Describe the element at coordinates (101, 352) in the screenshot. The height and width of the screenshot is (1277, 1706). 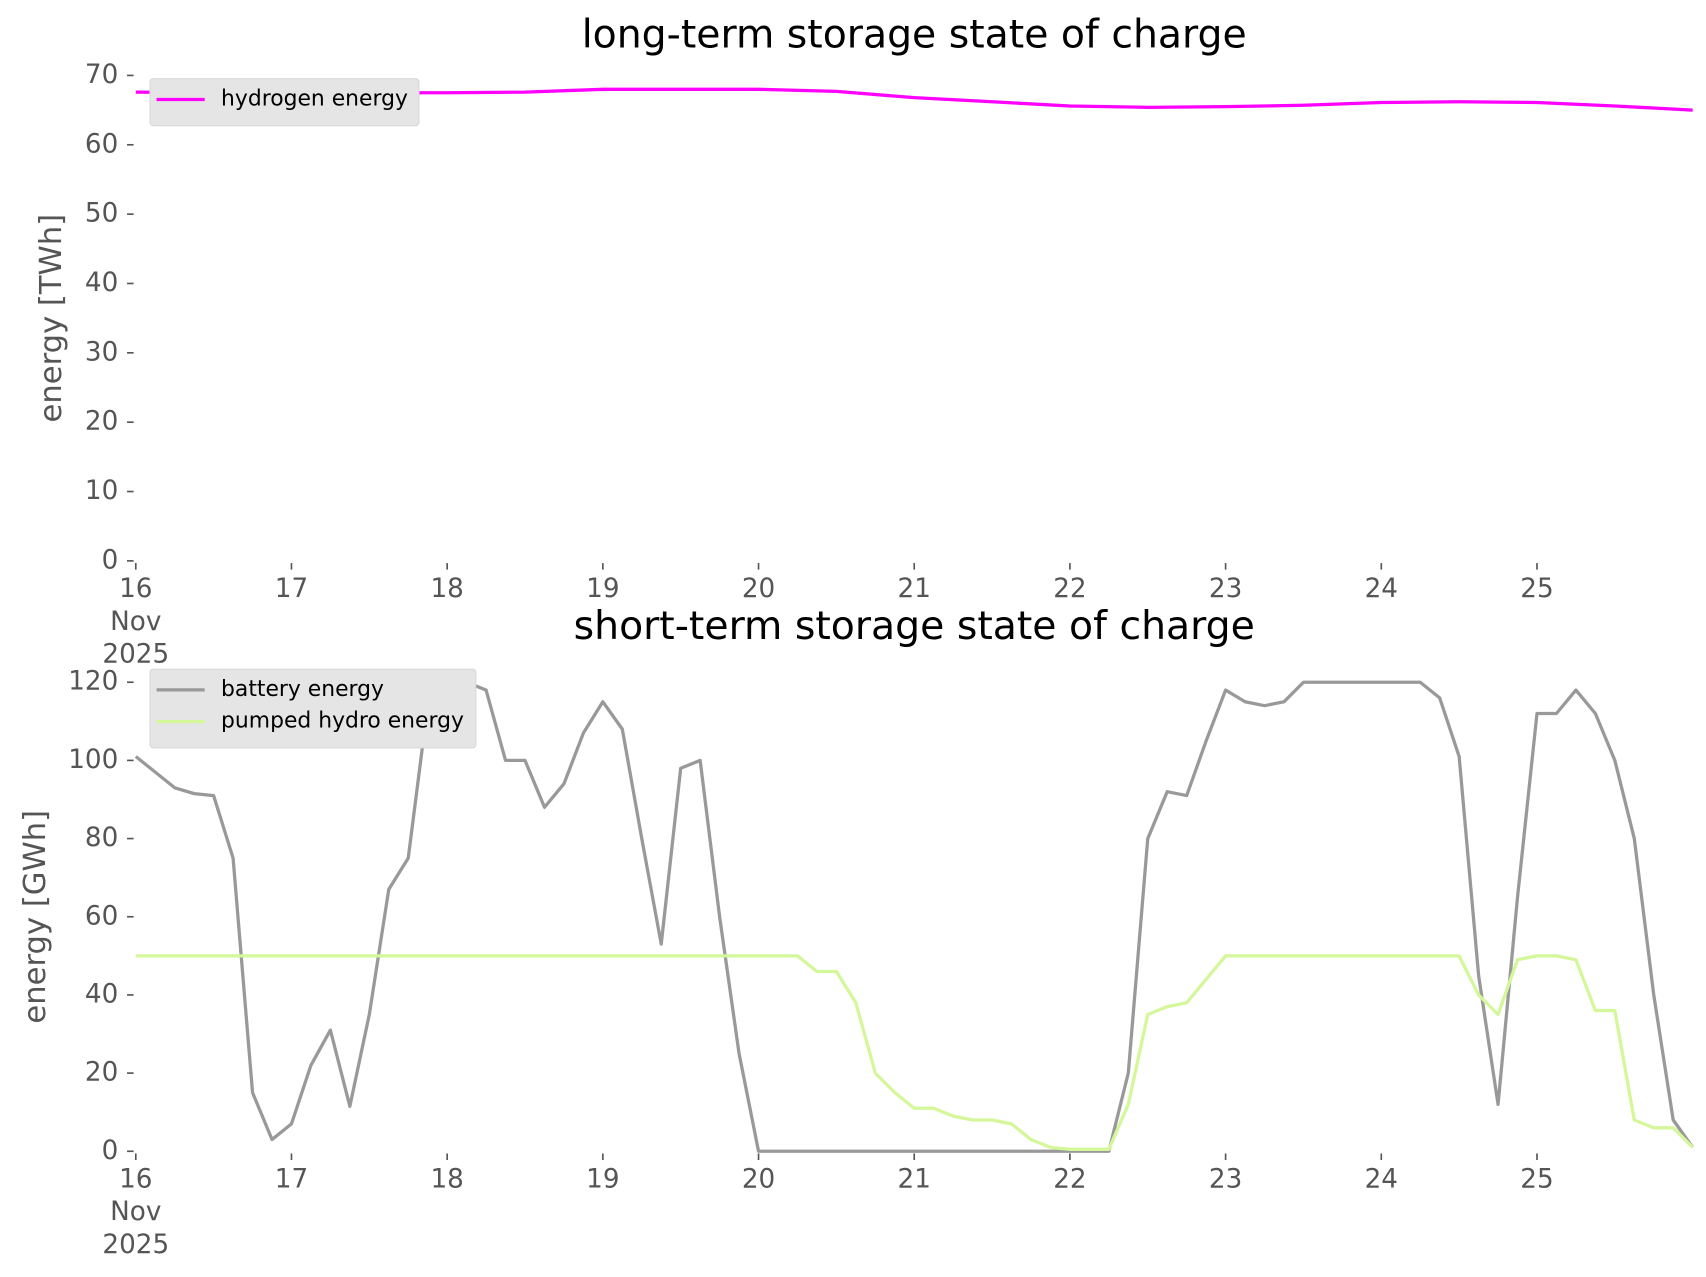
I see `y-tick-label: 30` at that location.